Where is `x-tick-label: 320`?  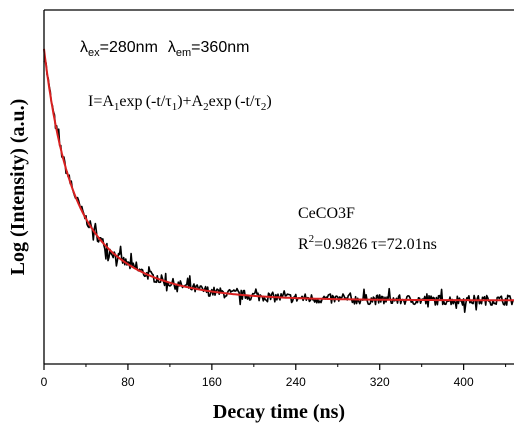 x-tick-label: 320 is located at coordinates (380, 382).